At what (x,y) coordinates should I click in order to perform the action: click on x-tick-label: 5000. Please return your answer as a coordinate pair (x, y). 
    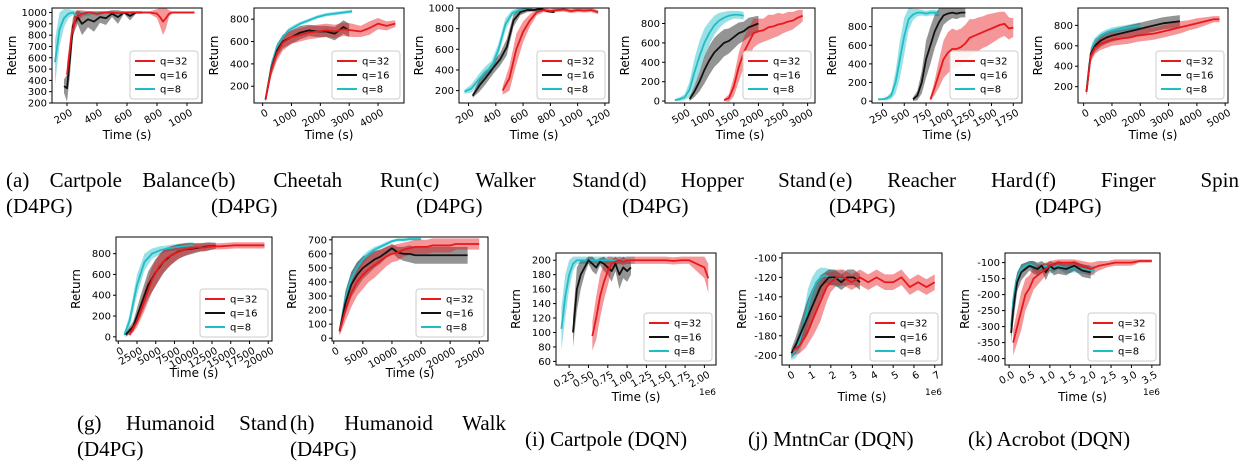
    Looking at the image, I should click on (357, 357).